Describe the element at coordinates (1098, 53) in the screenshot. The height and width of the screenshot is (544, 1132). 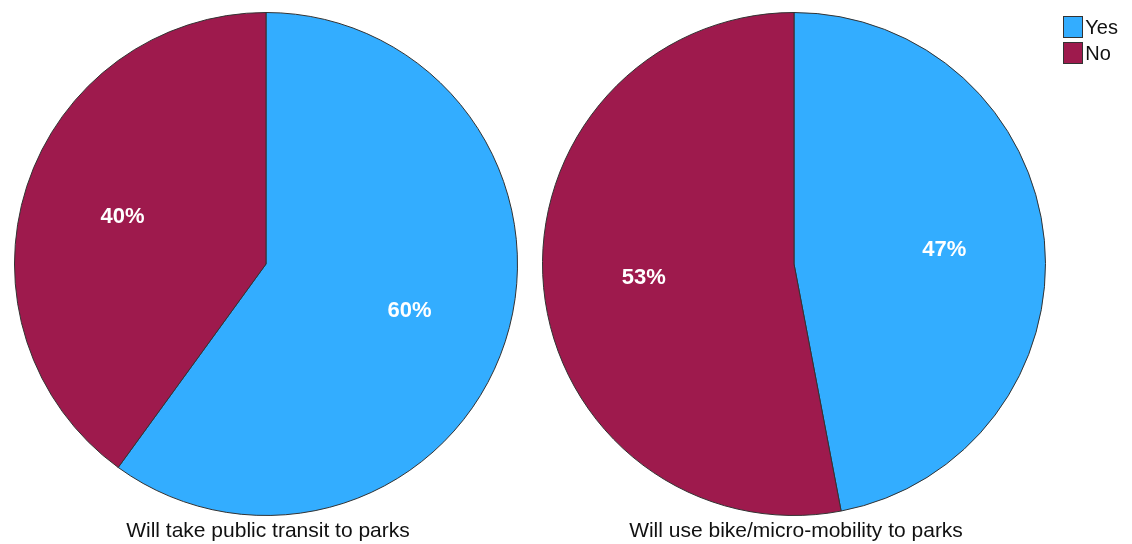
I see `legend-label: No` at that location.